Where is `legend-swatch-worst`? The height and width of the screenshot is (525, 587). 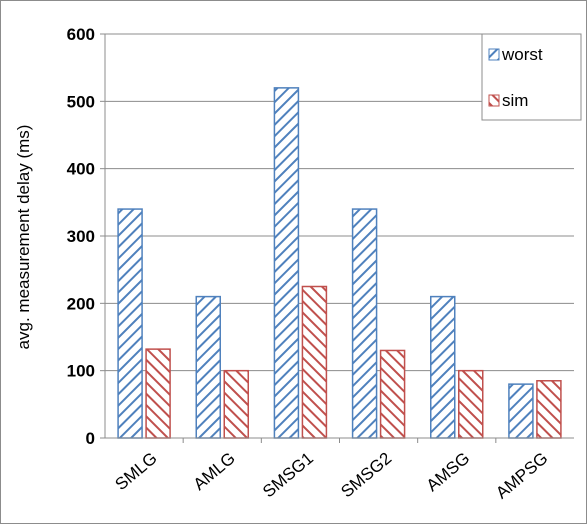 legend-swatch-worst is located at coordinates (494, 54).